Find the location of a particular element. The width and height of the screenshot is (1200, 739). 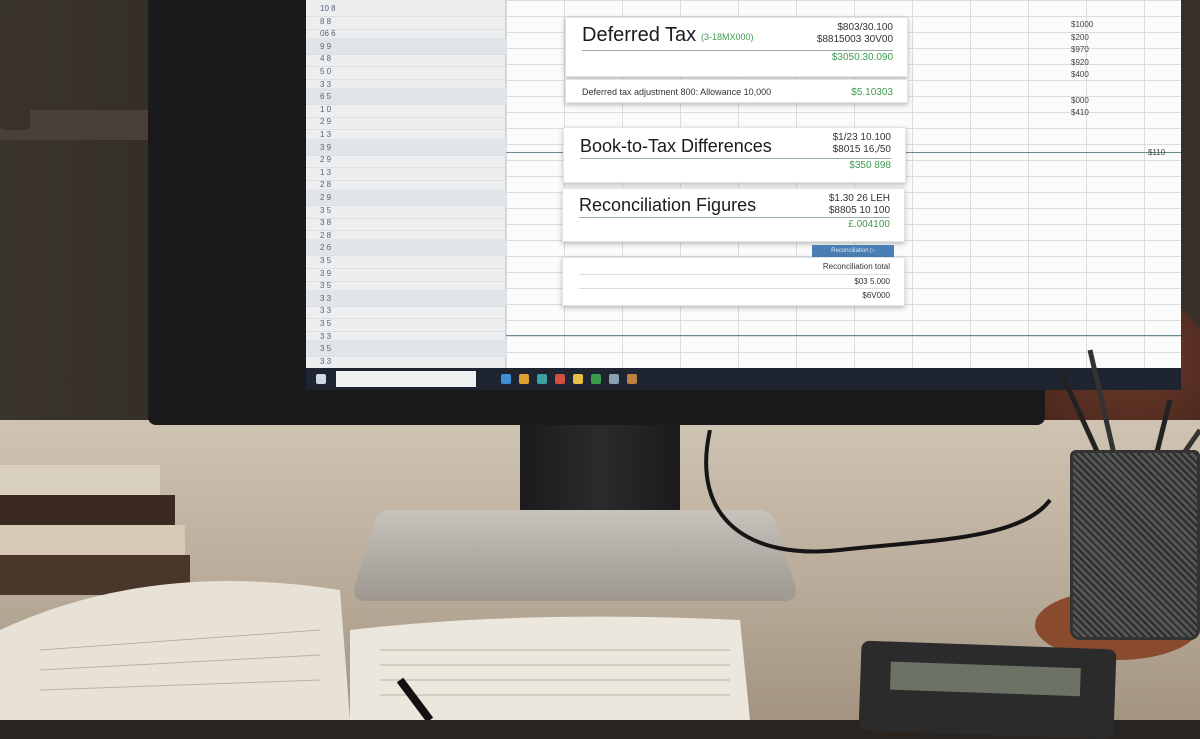

open-notebook is located at coordinates (375, 650).